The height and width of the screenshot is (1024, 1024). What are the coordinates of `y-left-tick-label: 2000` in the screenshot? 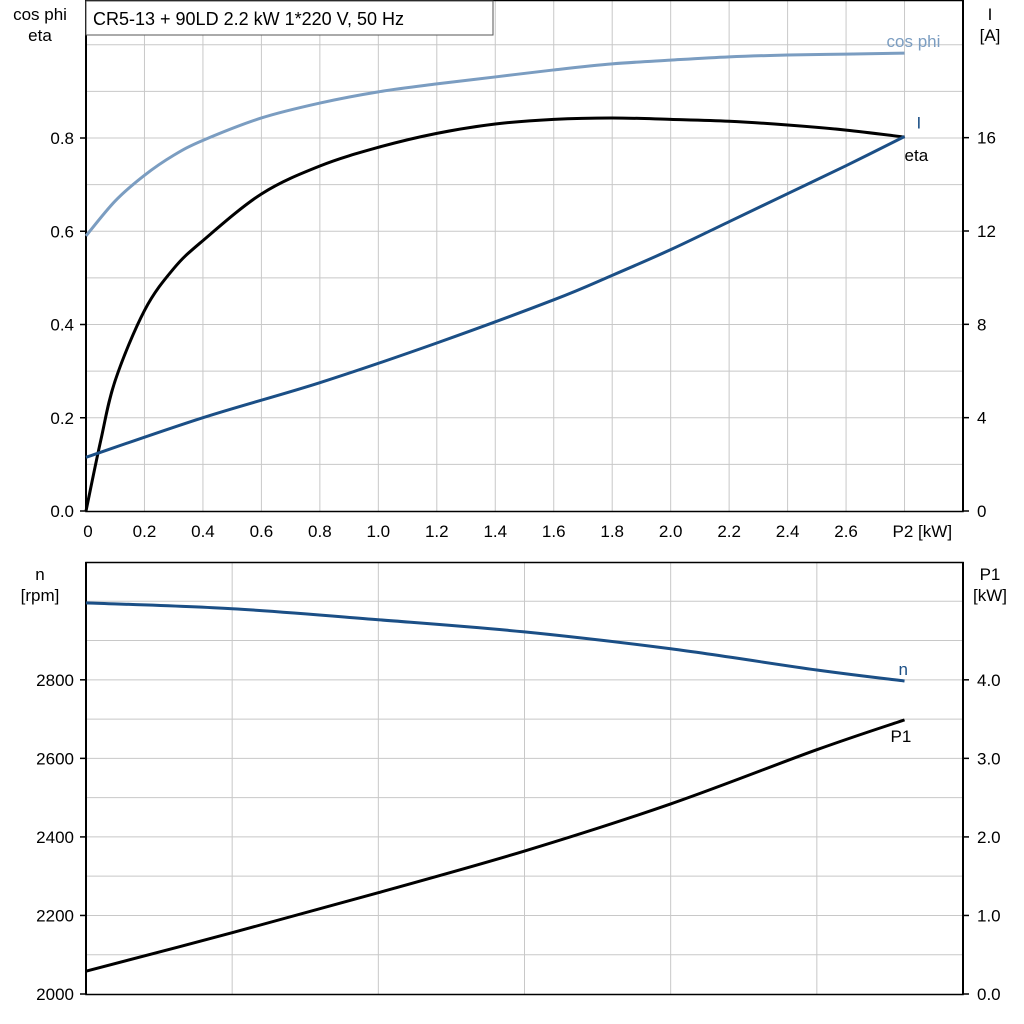 It's located at (55, 994).